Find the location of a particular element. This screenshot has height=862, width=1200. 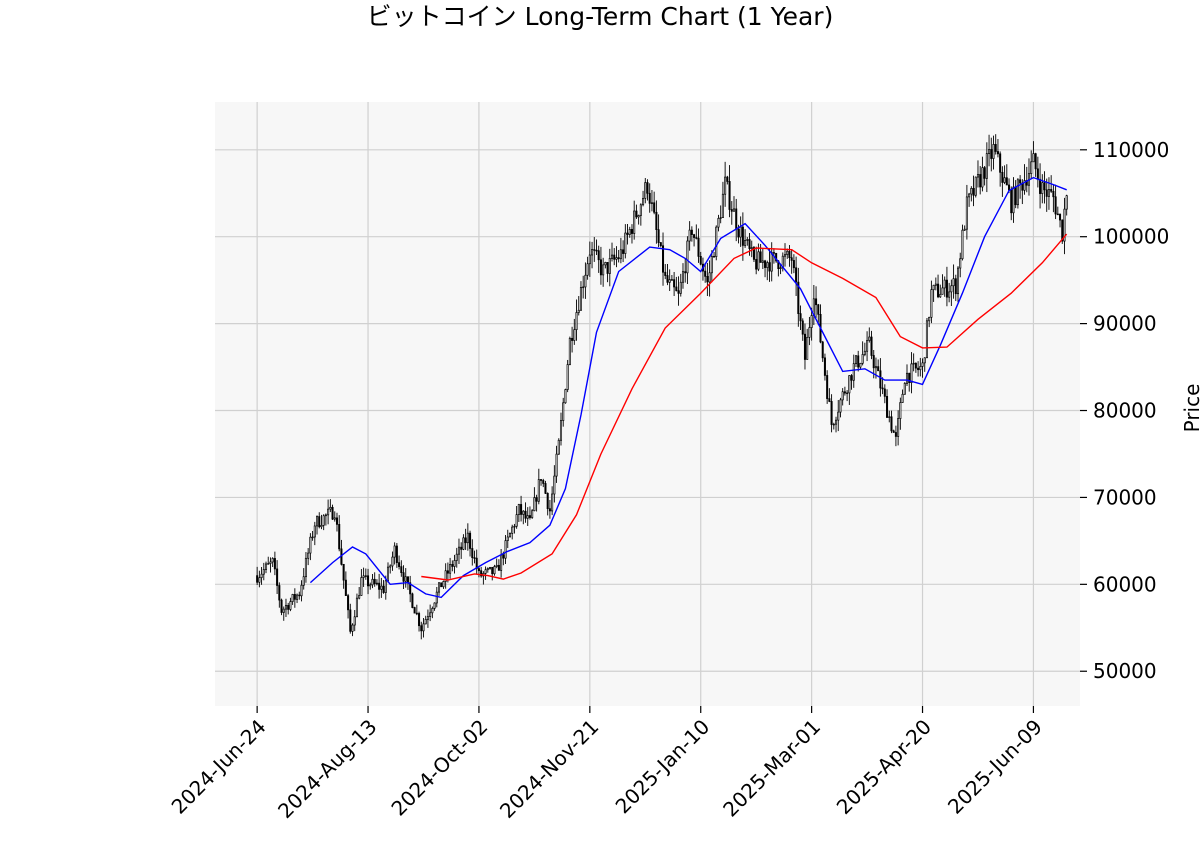

chart-title: ビットコイン Long-Term Chart (1 Year) is located at coordinates (600, 16).